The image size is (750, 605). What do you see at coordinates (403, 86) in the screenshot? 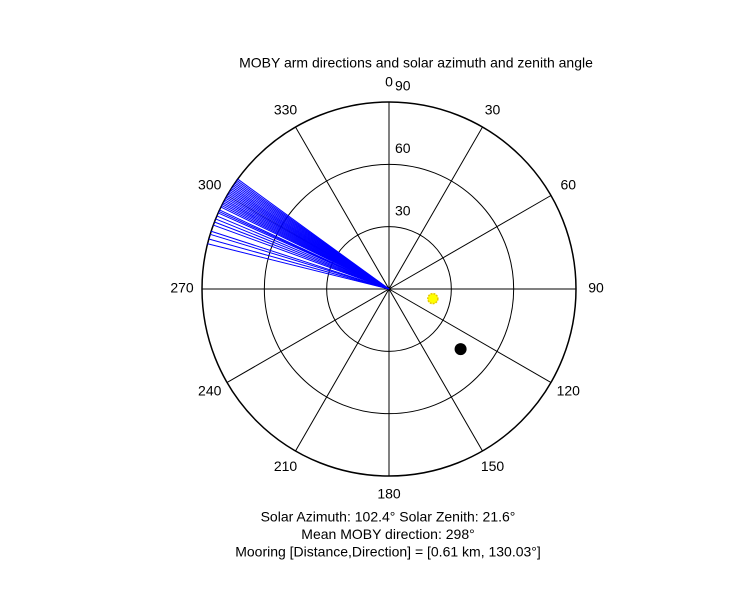
I see `r-tick-label: 90` at bounding box center [403, 86].